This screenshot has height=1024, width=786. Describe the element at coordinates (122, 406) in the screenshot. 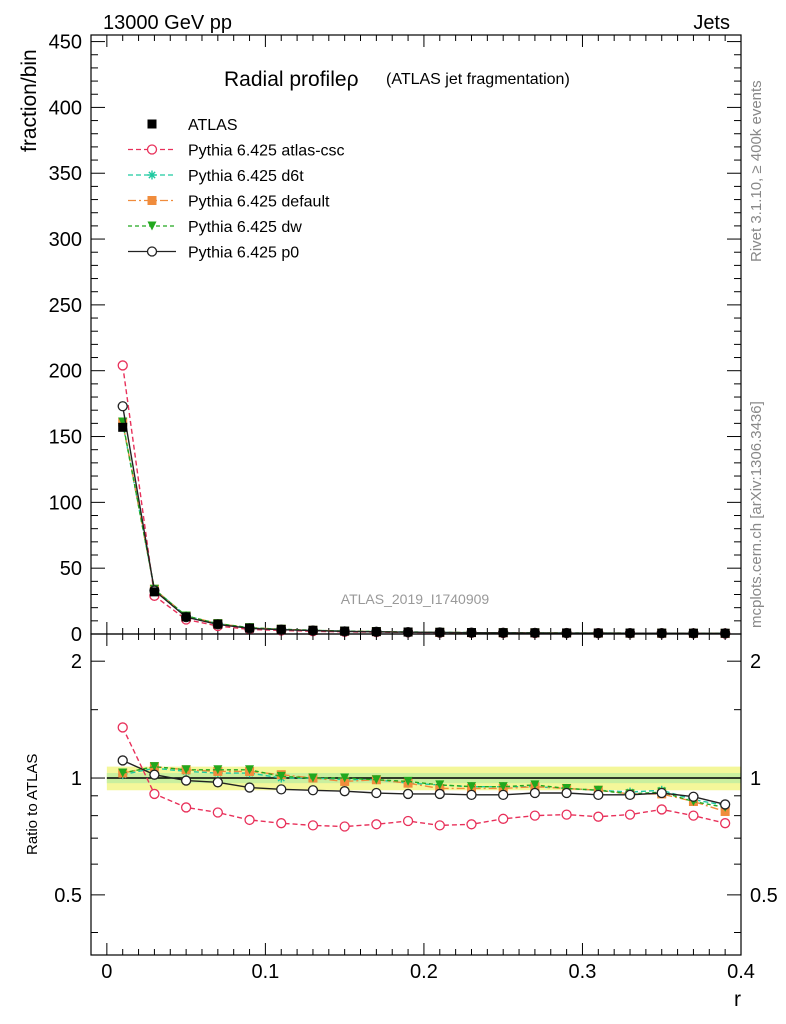

I see `point-pythia-6-425-p0` at that location.